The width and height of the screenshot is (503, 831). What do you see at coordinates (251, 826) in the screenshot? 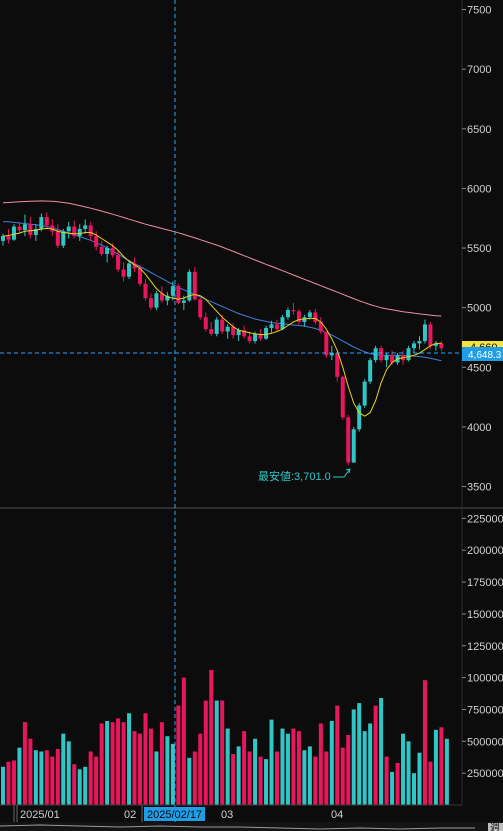
I see `navigator-strip: 週` at bounding box center [251, 826].